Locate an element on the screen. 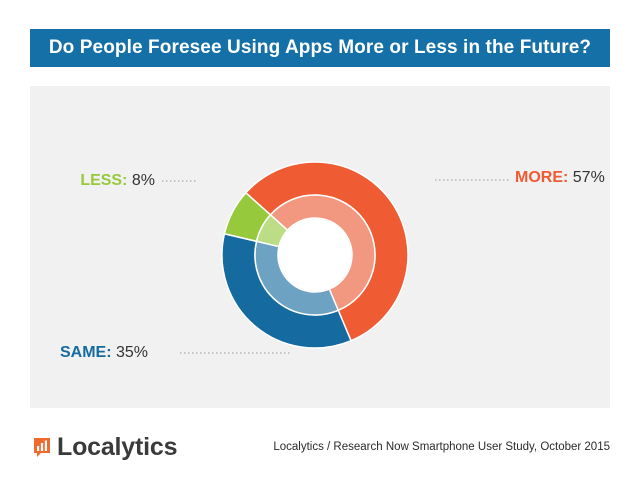  slice-inner-more is located at coordinates (322, 253).